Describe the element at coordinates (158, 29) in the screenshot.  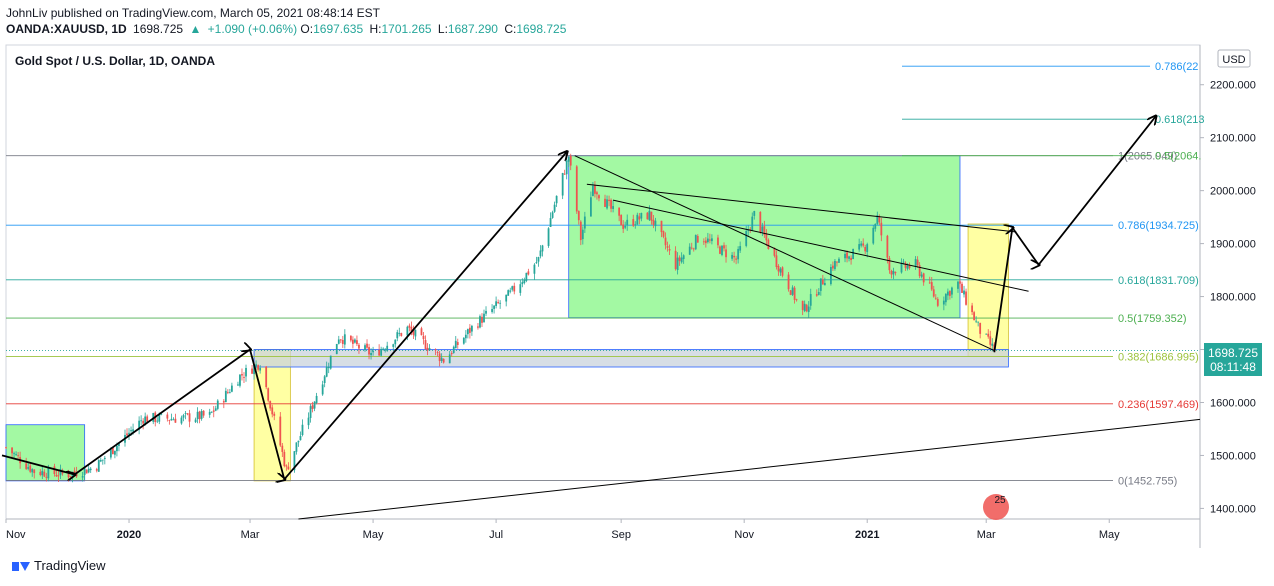
I see `last-price: 1698.725` at that location.